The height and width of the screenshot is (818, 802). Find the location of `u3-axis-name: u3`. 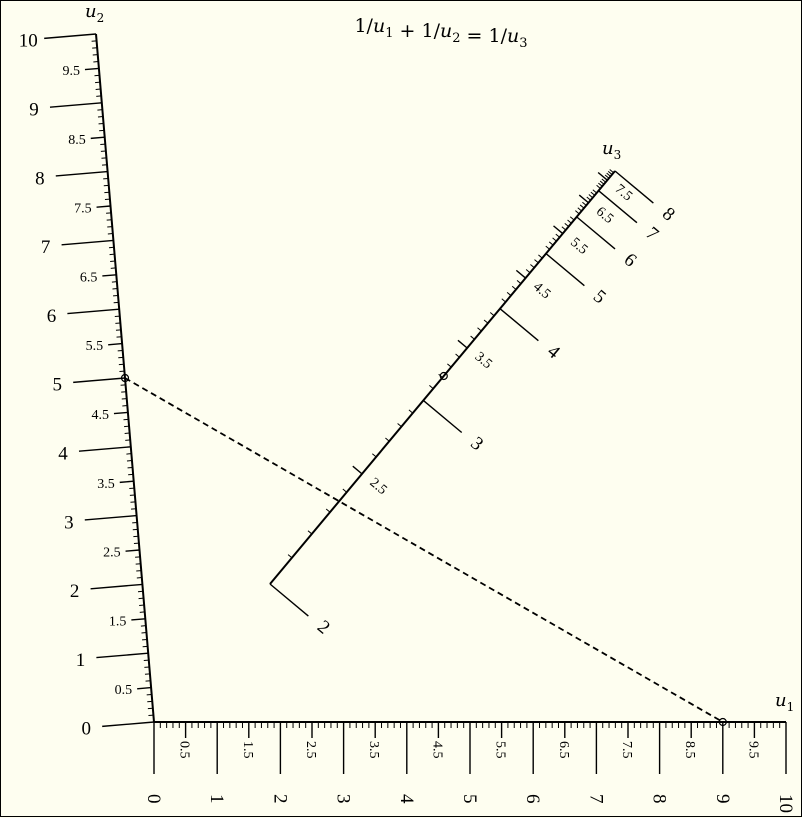

u3-axis-name: u3 is located at coordinates (611, 150).